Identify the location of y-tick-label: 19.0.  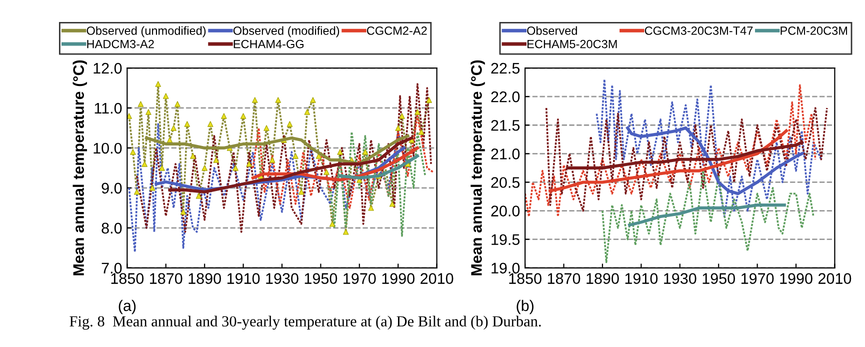
(506, 268).